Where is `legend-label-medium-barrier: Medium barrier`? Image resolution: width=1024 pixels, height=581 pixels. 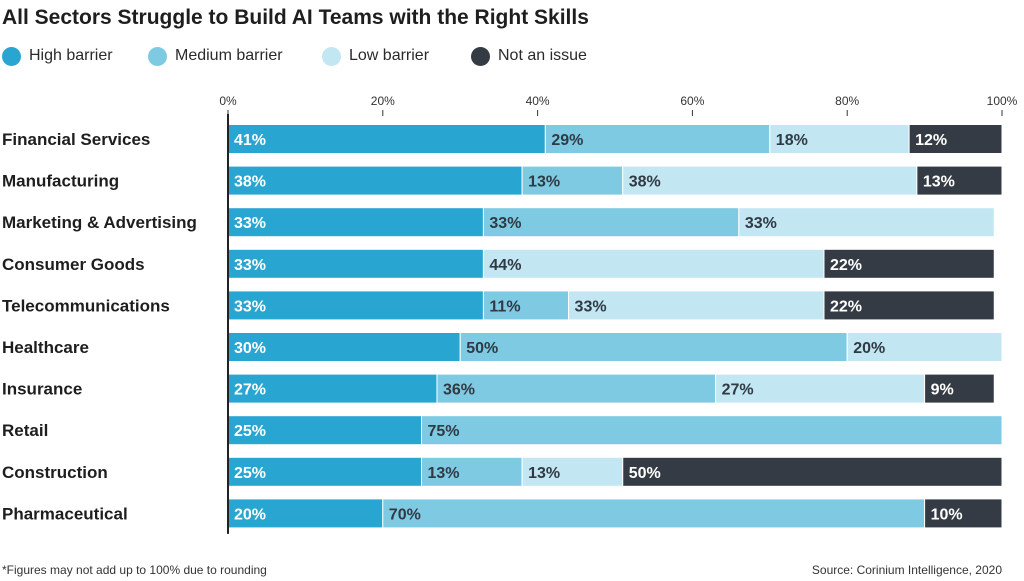
legend-label-medium-barrier: Medium barrier is located at coordinates (229, 55).